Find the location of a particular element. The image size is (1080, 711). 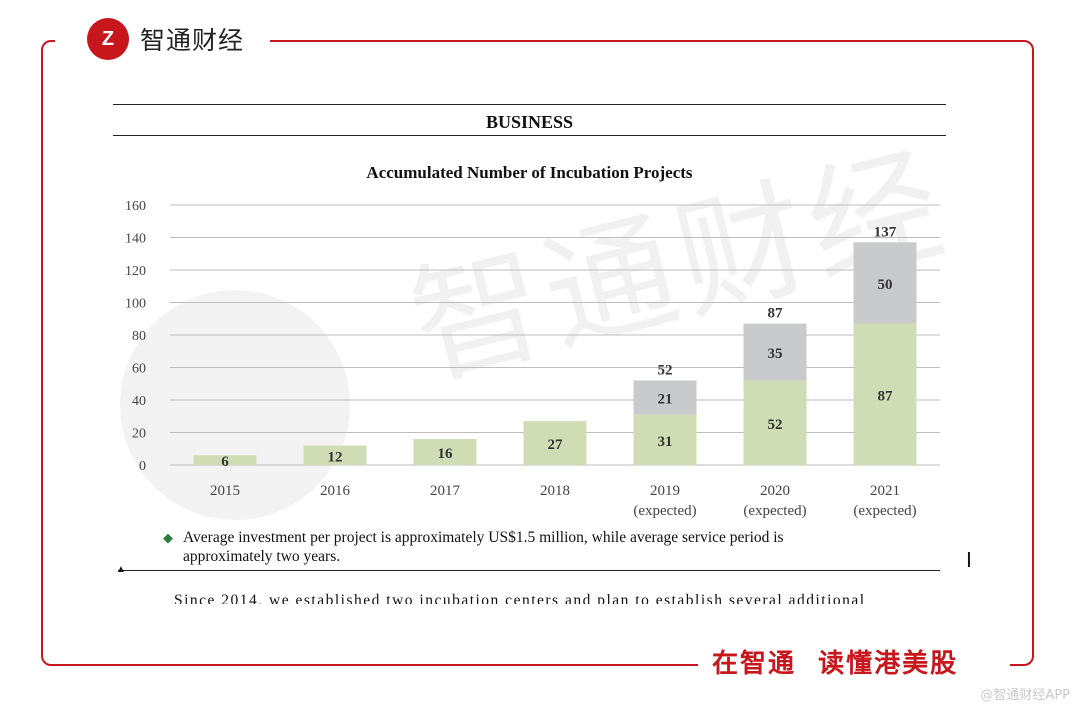

header-rule-top is located at coordinates (529, 104).